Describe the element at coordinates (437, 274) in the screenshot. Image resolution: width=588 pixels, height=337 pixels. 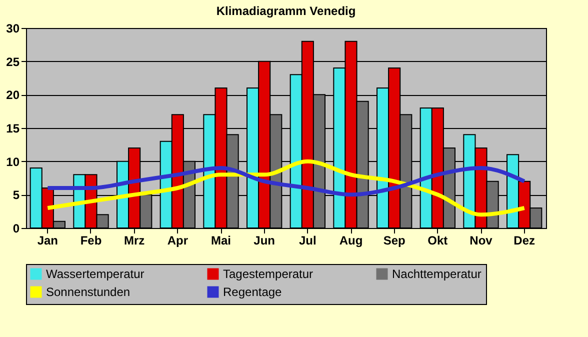
I see `legend-label: Nachttemperatur` at that location.